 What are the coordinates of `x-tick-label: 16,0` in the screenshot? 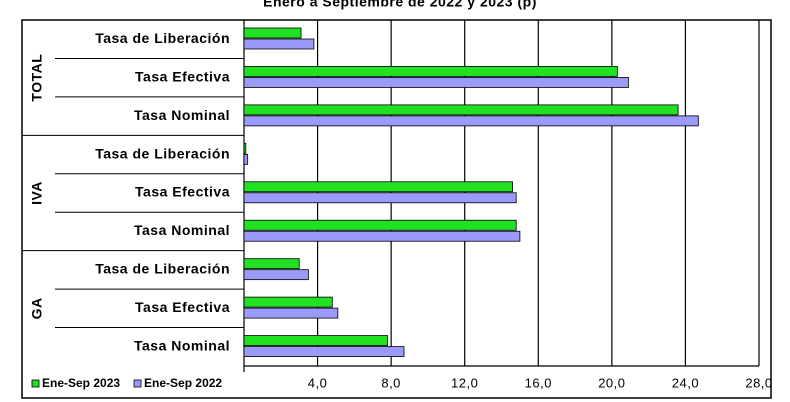 It's located at (538, 382).